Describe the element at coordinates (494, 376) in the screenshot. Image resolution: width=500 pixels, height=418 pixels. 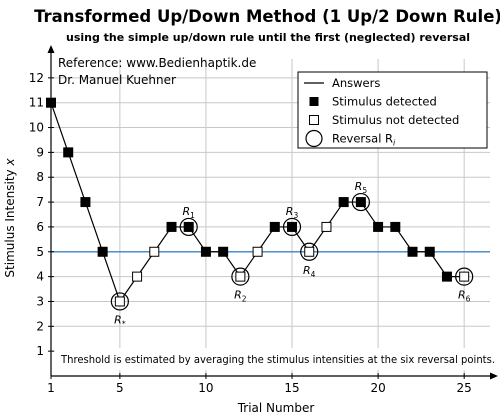
I see `x-axis-arrow` at that location.